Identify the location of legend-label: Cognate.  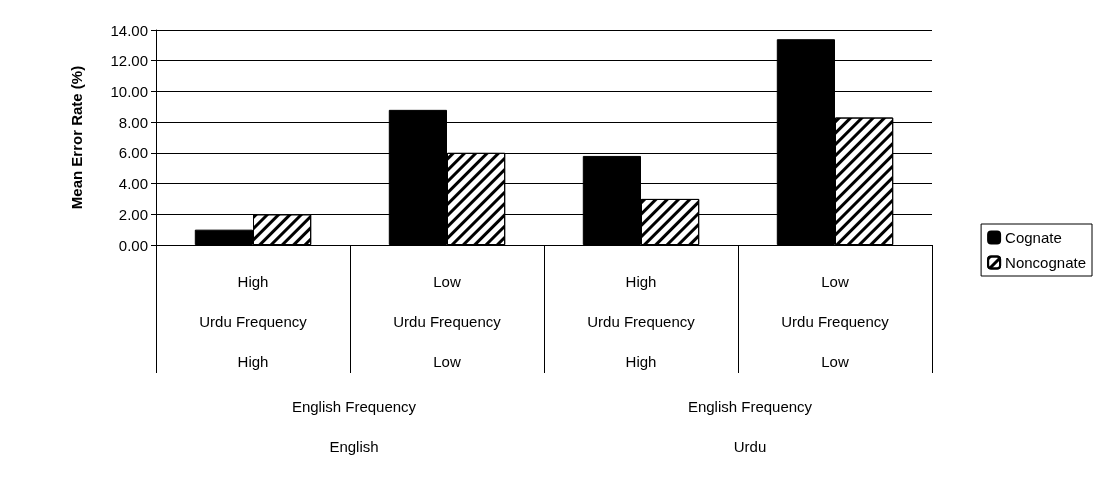
(1033, 237).